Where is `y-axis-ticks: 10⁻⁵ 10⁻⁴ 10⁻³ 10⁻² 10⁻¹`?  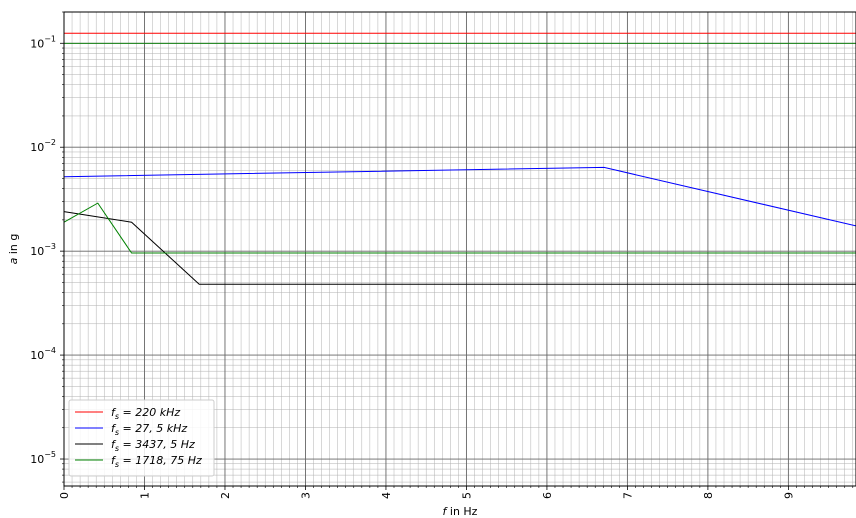 y-axis-ticks: 10⁻⁵ 10⁻⁴ 10⁻³ 10⁻² 10⁻¹ is located at coordinates (47, 247).